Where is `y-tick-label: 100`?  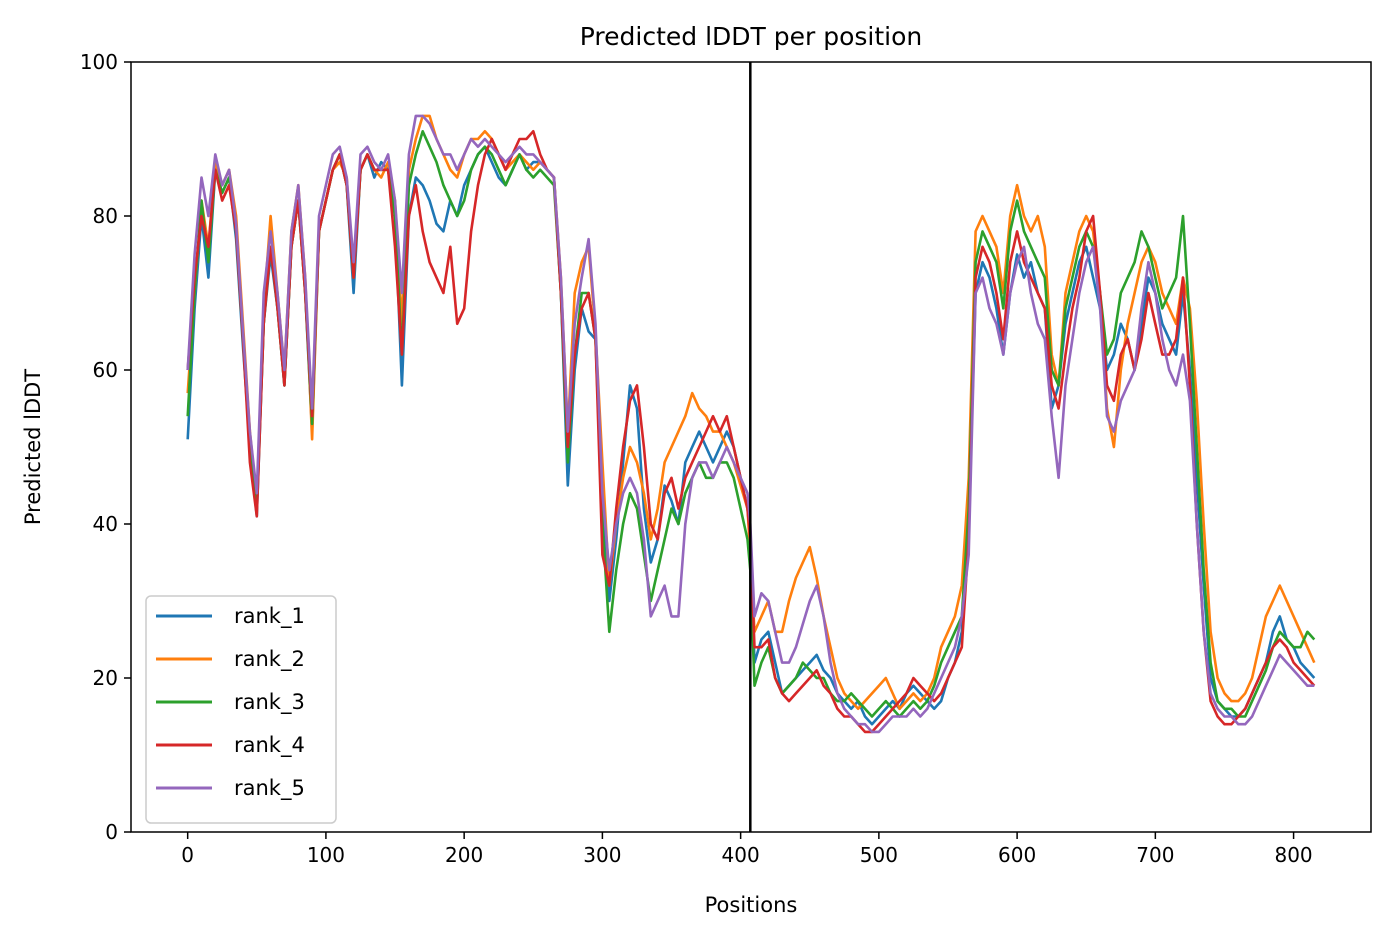 y-tick-label: 100 is located at coordinates (99, 62).